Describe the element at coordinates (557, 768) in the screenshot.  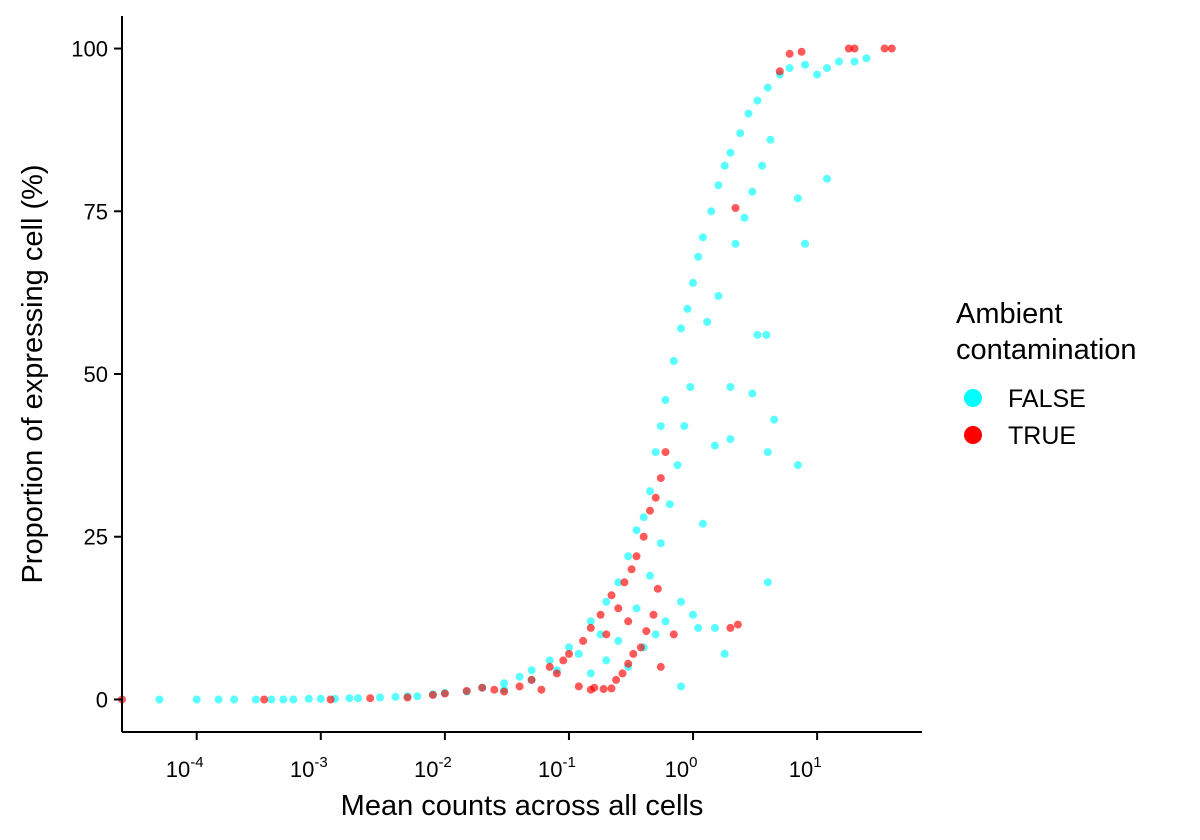
I see `x-tick-label-3: 10⁻¹` at that location.